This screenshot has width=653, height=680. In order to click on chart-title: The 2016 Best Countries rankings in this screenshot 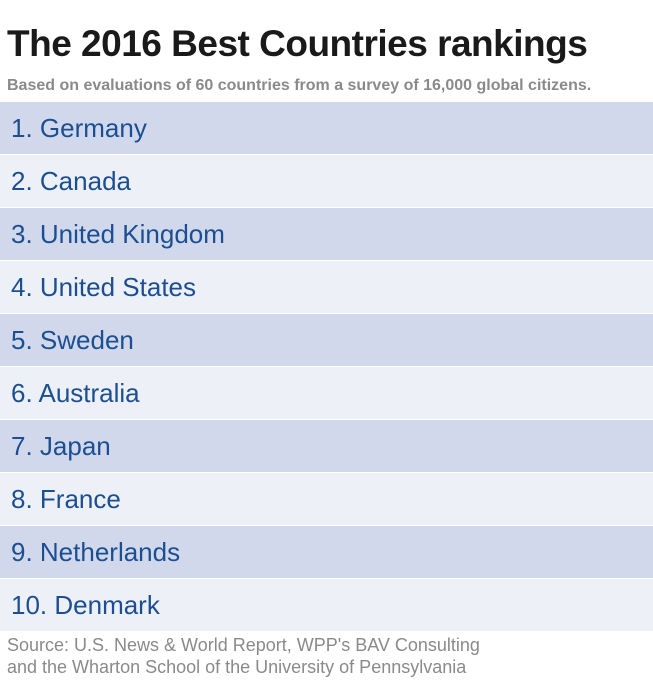, I will do `click(297, 43)`.